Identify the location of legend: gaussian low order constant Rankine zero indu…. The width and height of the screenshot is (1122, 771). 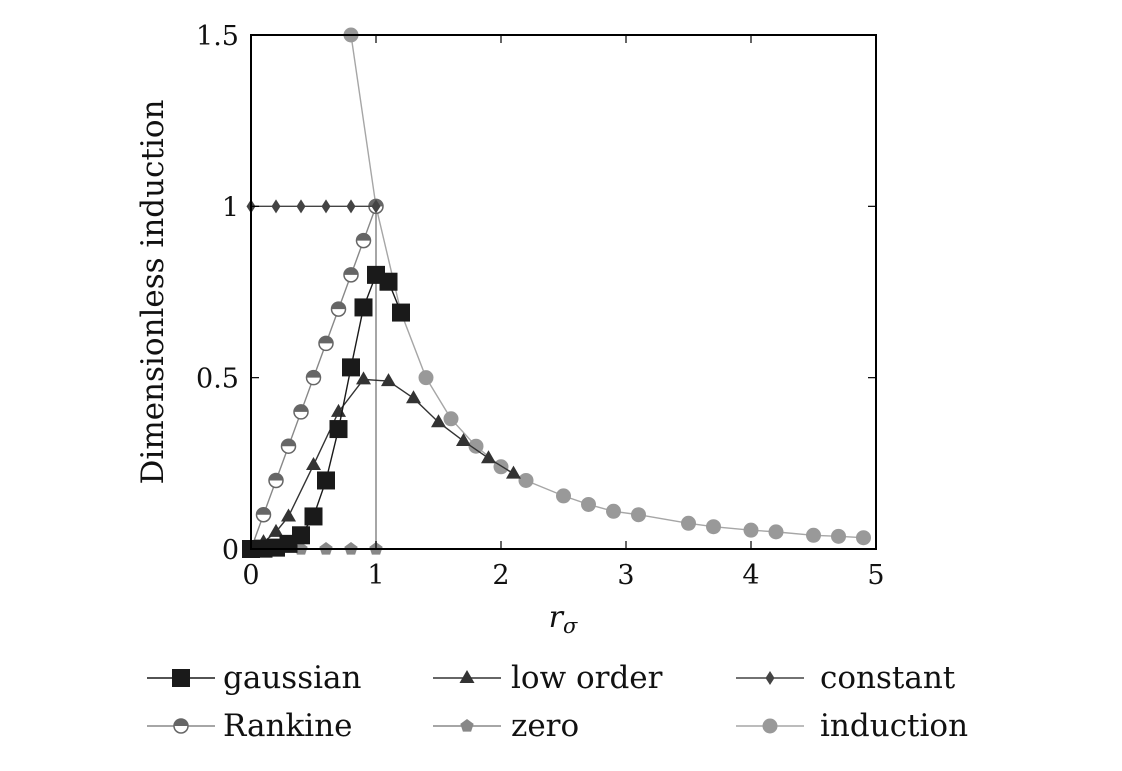
(557, 702).